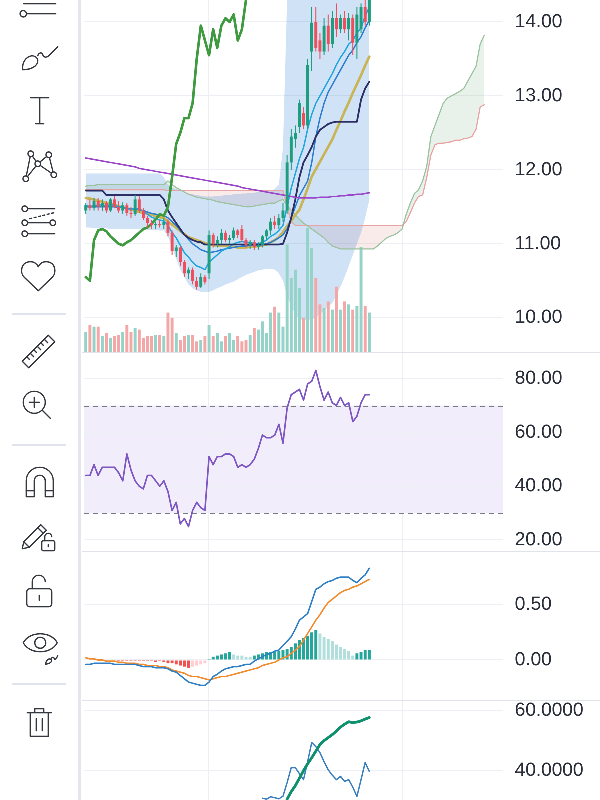  I want to click on y-tick-label: 0.50, so click(533, 605).